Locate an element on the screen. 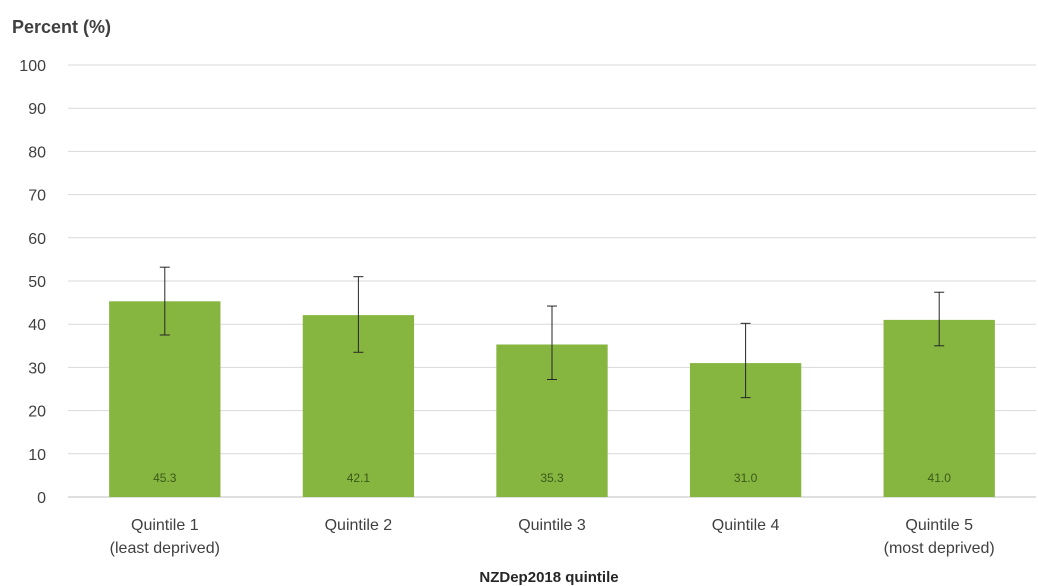 Image resolution: width=1038 pixels, height=586 pixels. bar-value-label: 31.0 is located at coordinates (746, 478).